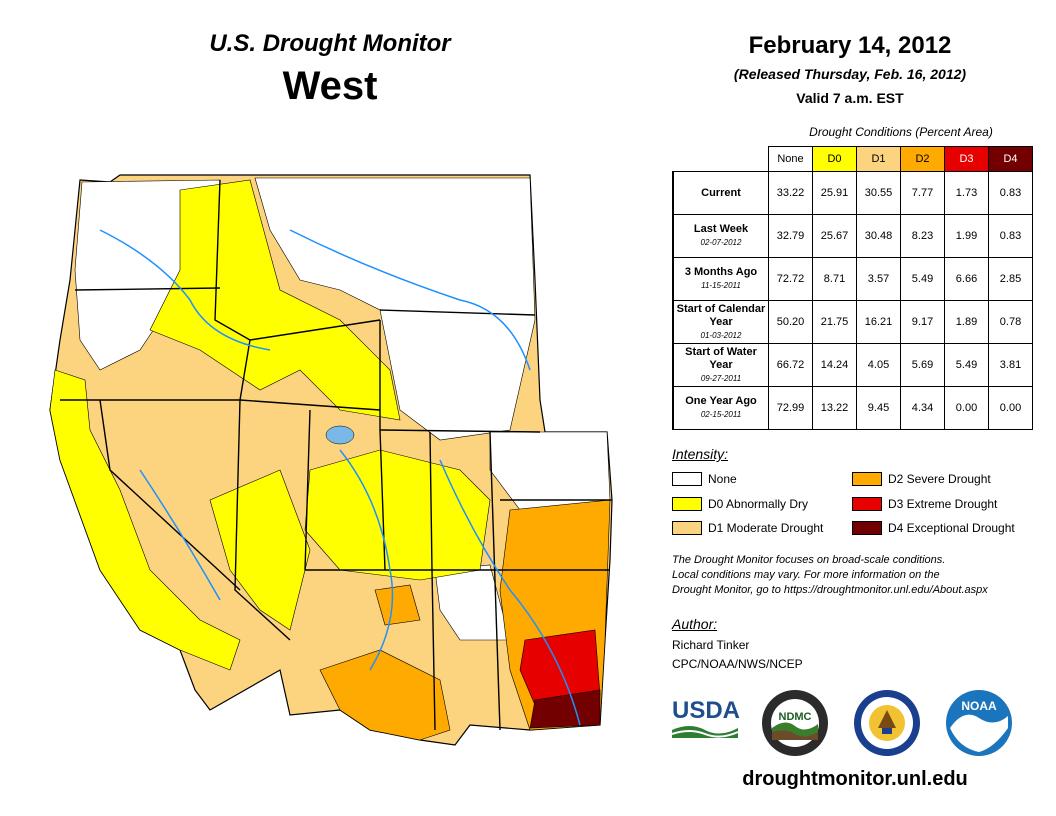 This screenshot has height=816, width=1056. Describe the element at coordinates (979, 706) in the screenshot. I see `noaa-logo-text: NOAA` at that location.